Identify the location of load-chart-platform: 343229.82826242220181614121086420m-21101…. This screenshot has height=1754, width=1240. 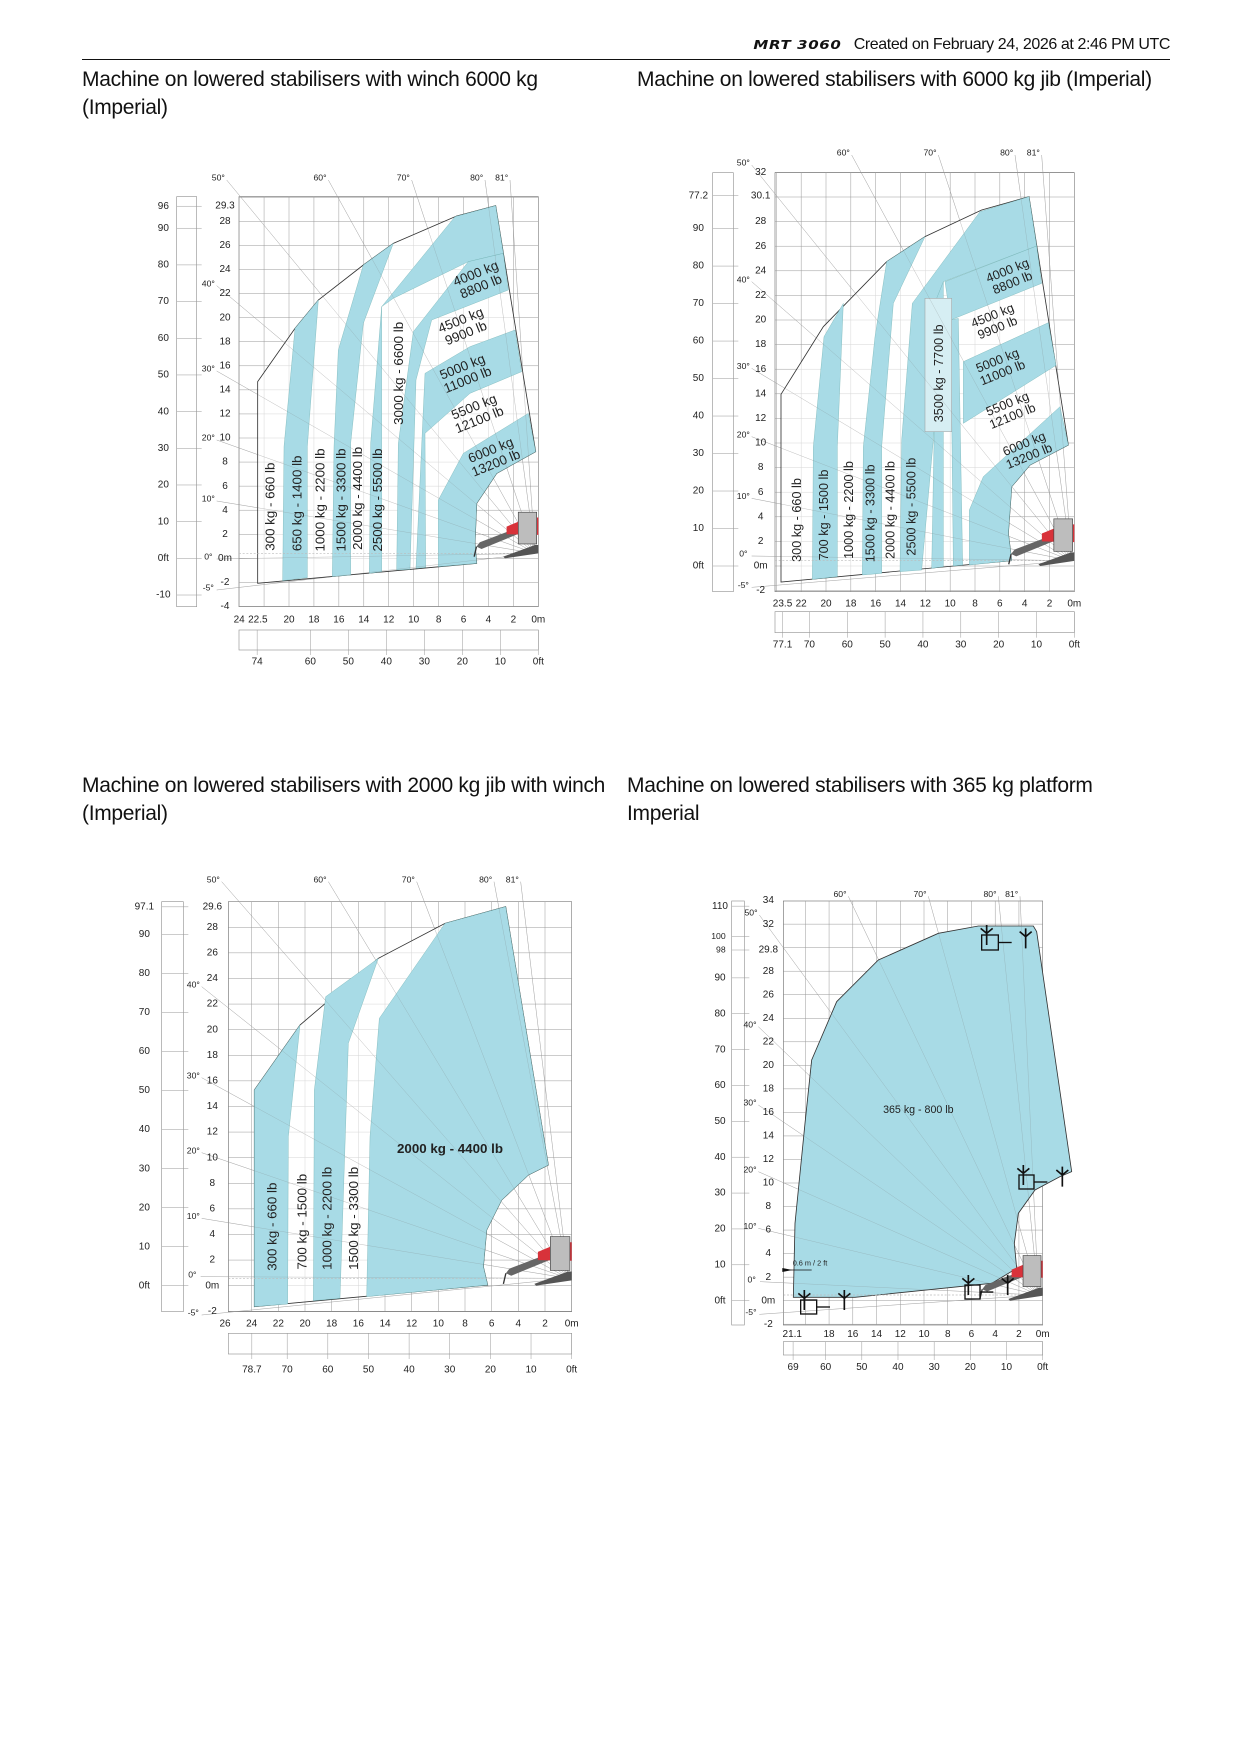
(892, 1131).